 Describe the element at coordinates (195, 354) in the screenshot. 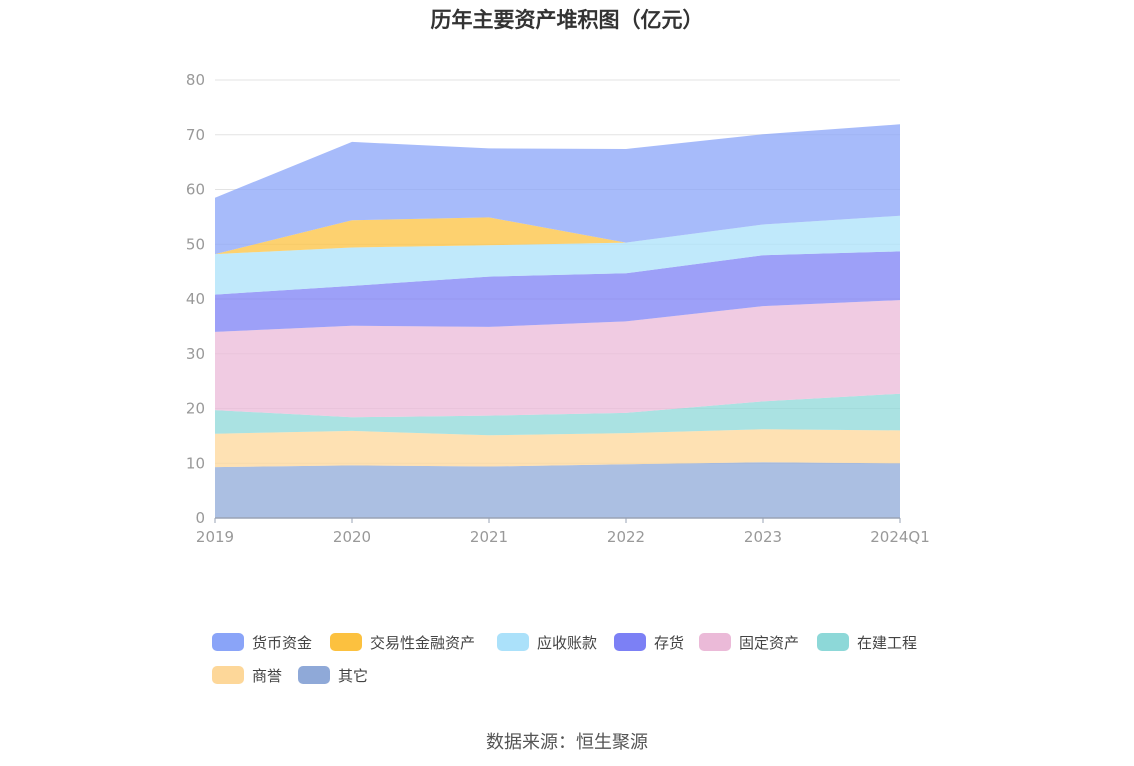

I see `y-tick-label: 30` at that location.